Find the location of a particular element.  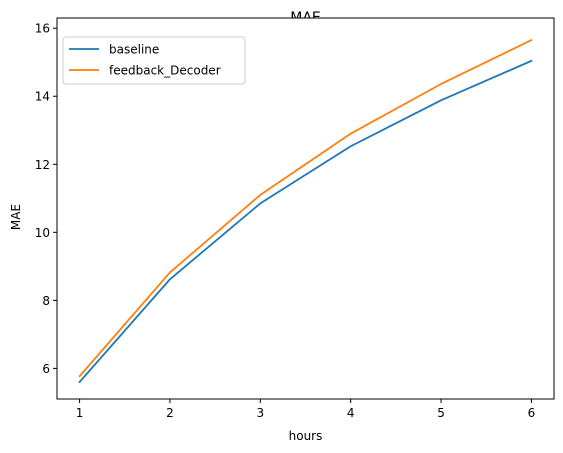

y-tick-label: 6 is located at coordinates (46, 369).